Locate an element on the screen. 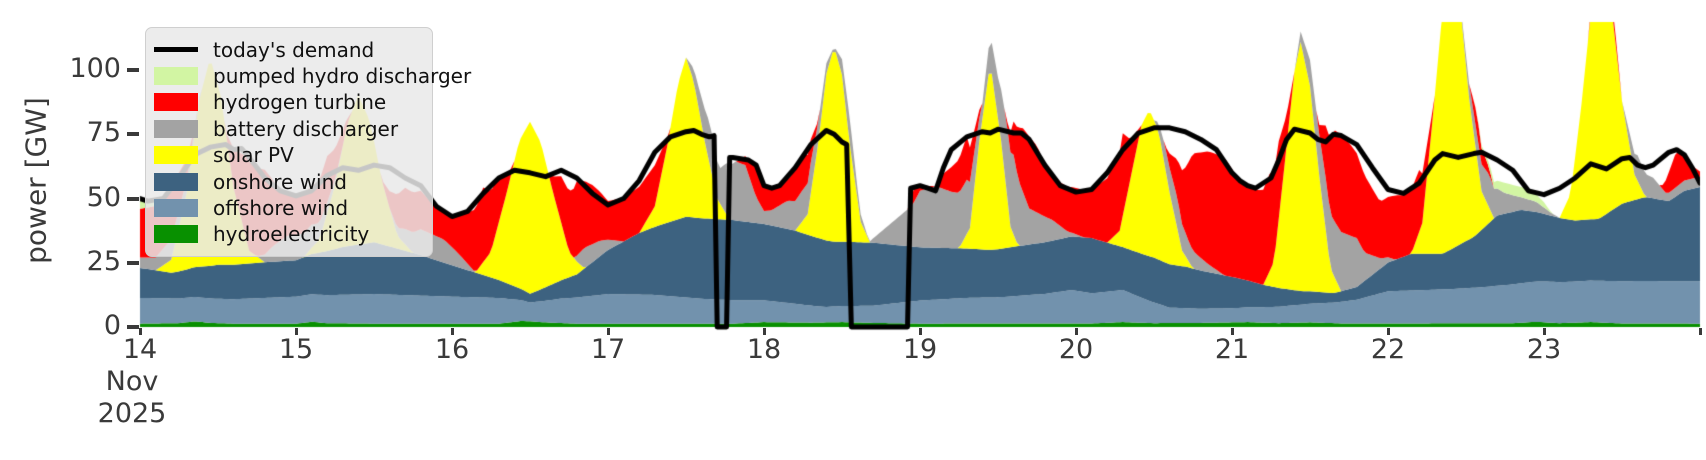  x-tick-label: 18 is located at coordinates (764, 349).